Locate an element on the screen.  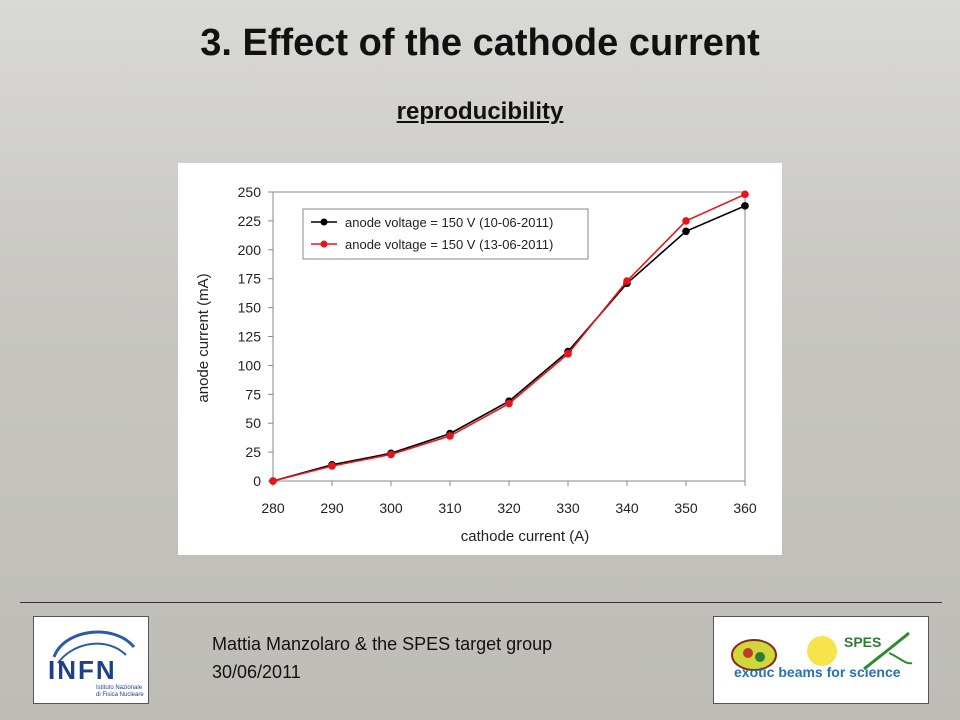
spes-leaf-icon is located at coordinates (886, 651).